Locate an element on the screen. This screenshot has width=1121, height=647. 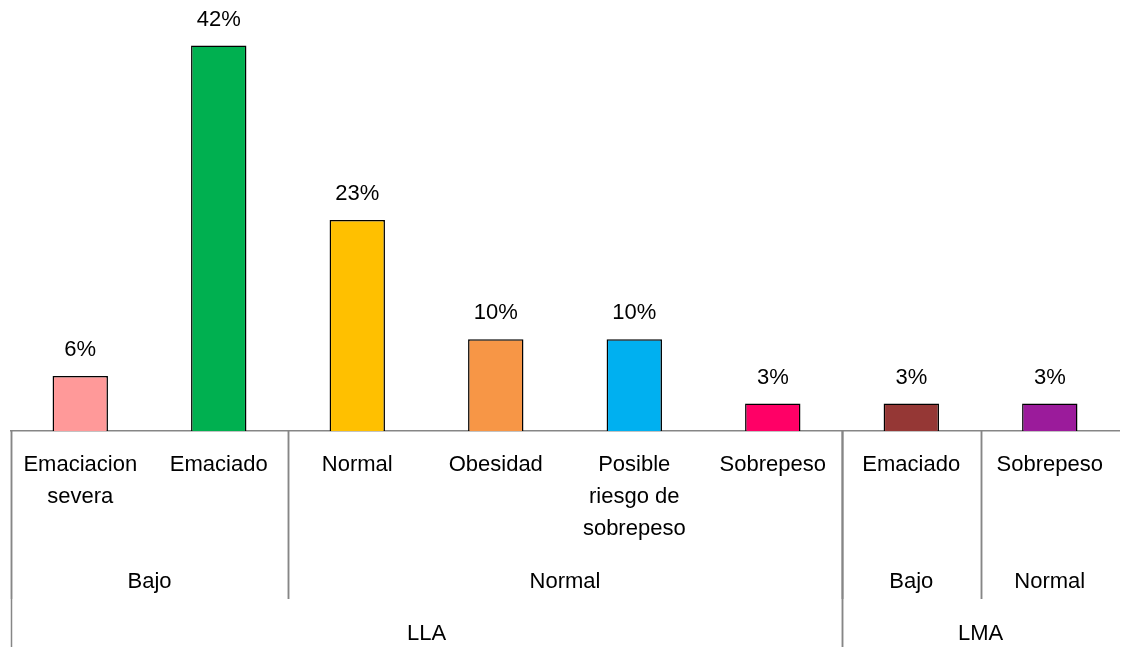
x-tick-label: Obesidad is located at coordinates (495, 464).